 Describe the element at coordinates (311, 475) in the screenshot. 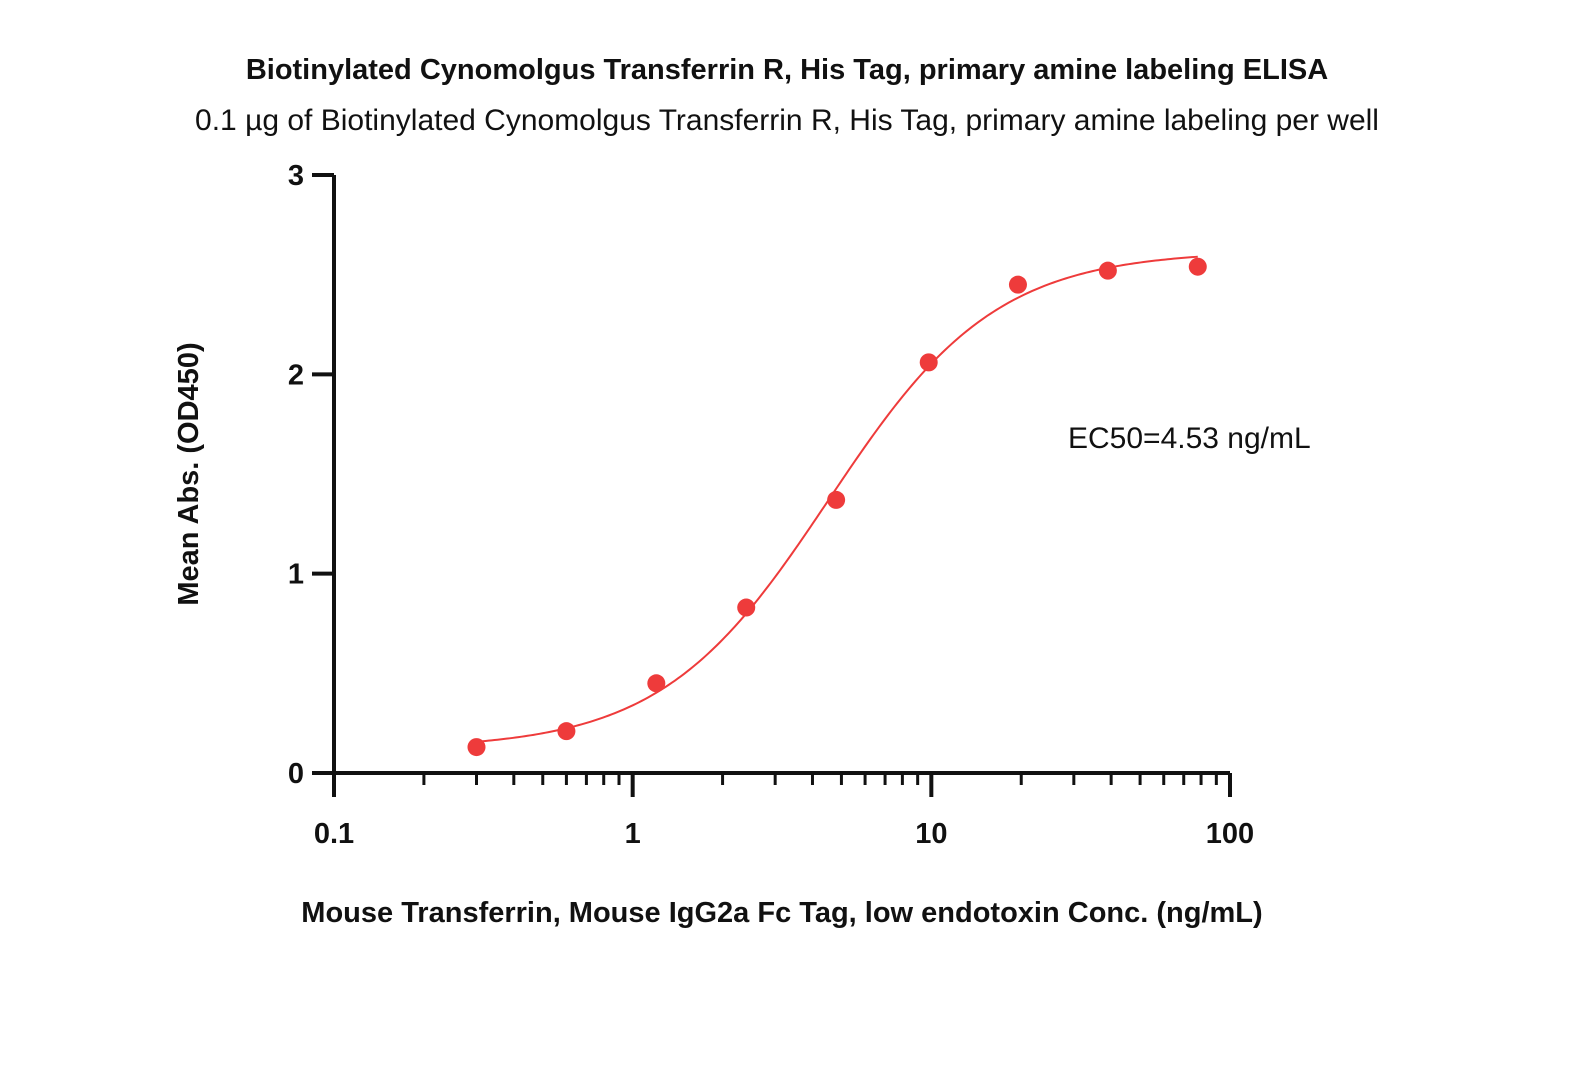

I see `y-ticks: 0 1 2 3` at that location.